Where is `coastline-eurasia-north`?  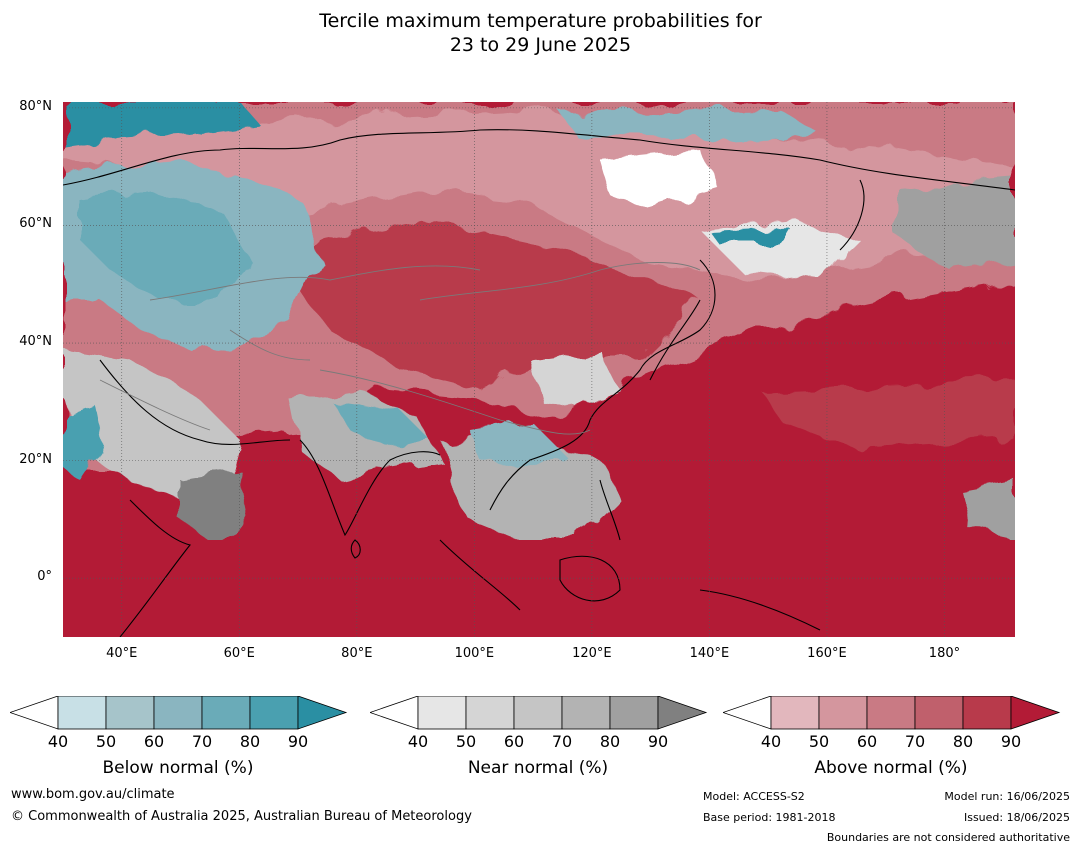
coastline-eurasia-north is located at coordinates (539, 160).